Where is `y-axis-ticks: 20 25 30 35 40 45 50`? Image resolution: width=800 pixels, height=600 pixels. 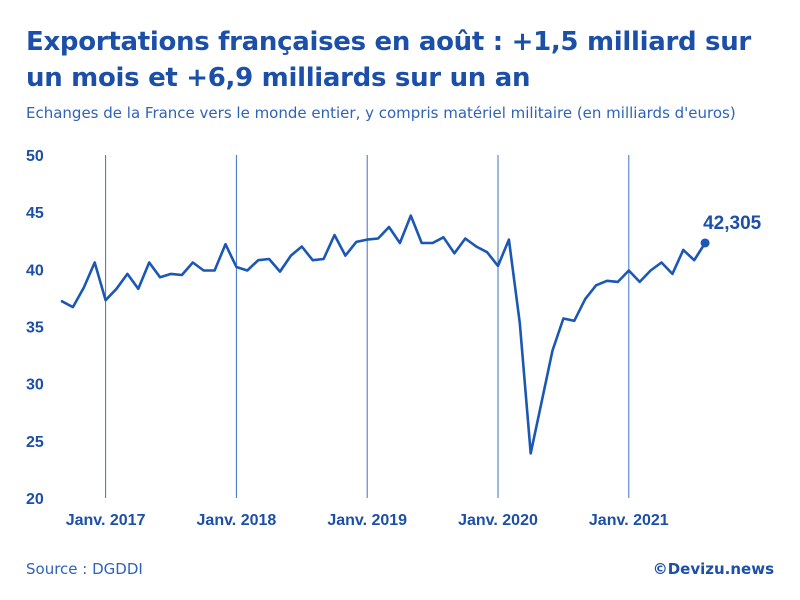
y-axis-ticks: 20 25 30 35 40 45 50 is located at coordinates (35, 328).